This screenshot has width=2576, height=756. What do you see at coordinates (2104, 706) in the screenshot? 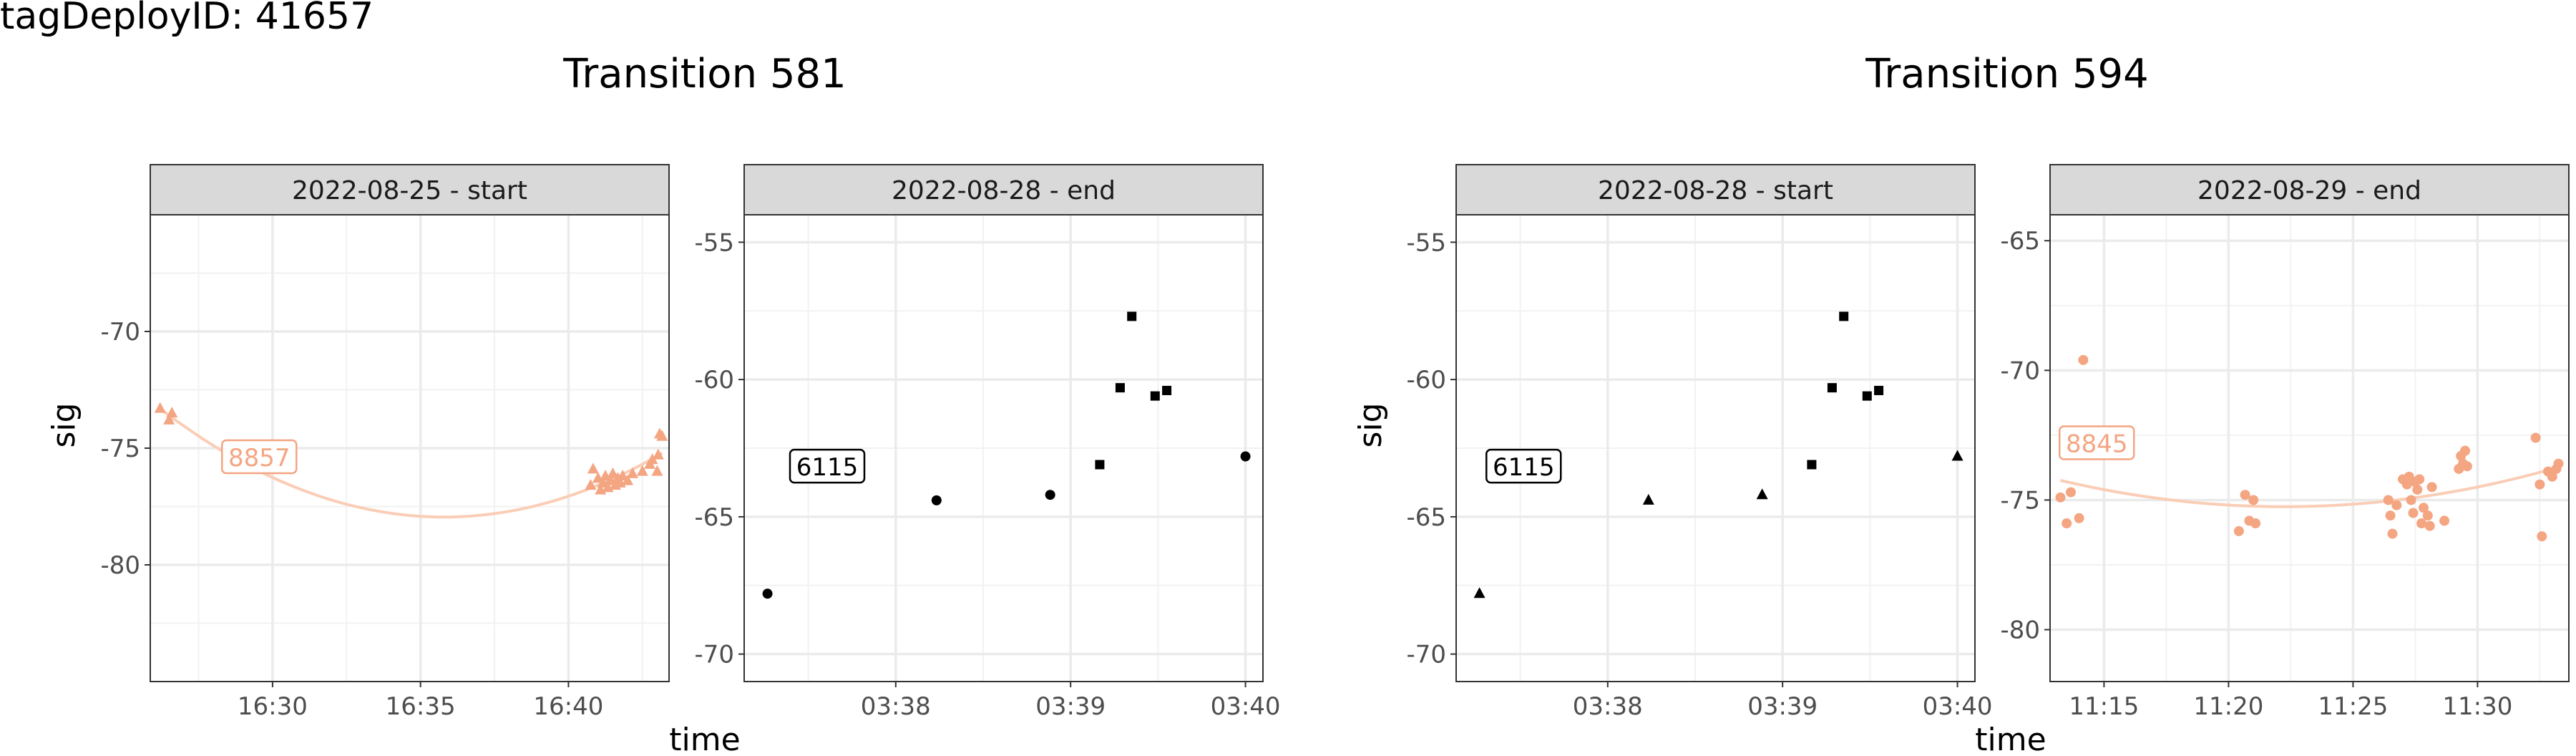
I see `x-tick-label: 11:15` at bounding box center [2104, 706].